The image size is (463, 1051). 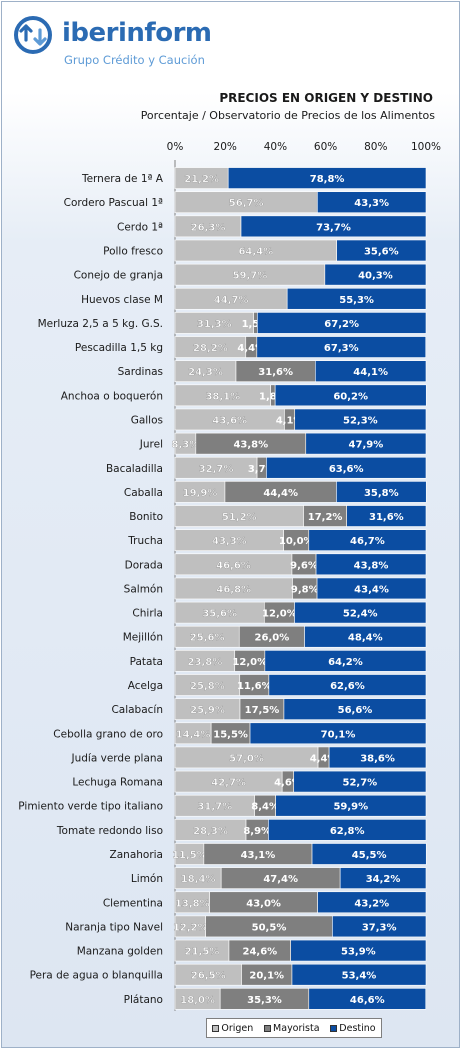 What do you see at coordinates (113, 203) in the screenshot?
I see `category-label: Cordero Pascual 1ª` at bounding box center [113, 203].